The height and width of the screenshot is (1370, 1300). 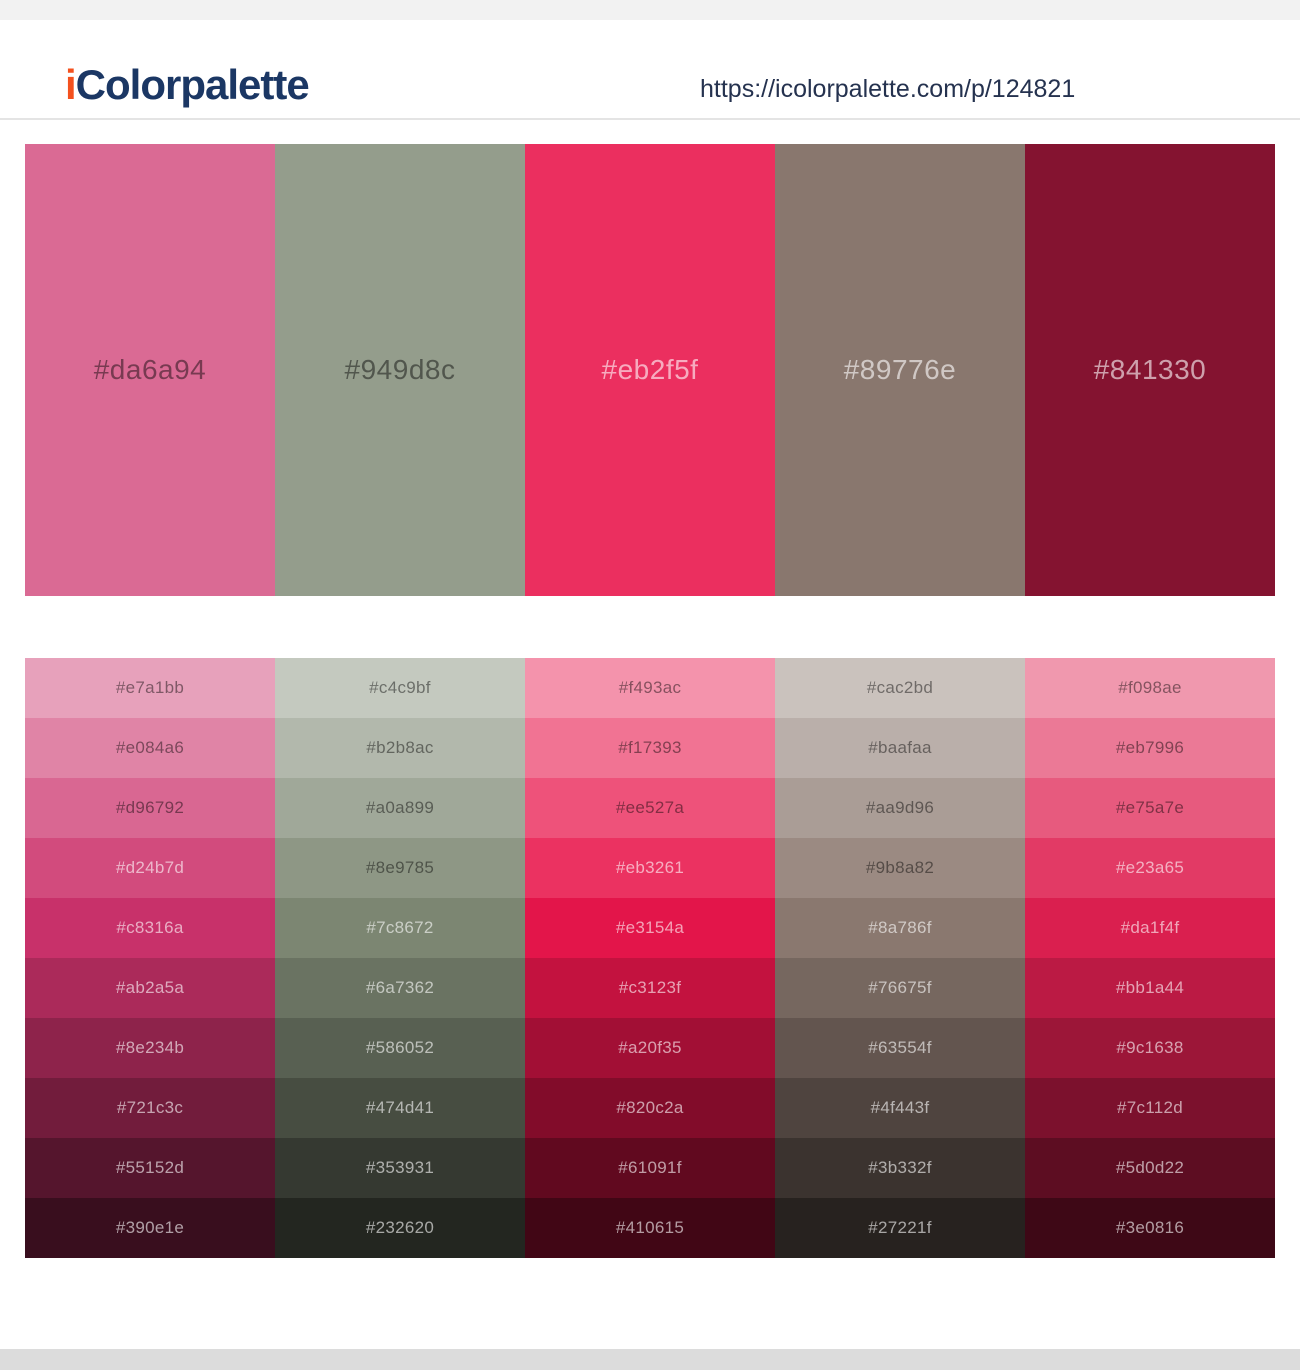 I want to click on shade-row: #e084a6 #b2b8ac #f17393 #baafaa #eb7996, so click(x=650, y=748).